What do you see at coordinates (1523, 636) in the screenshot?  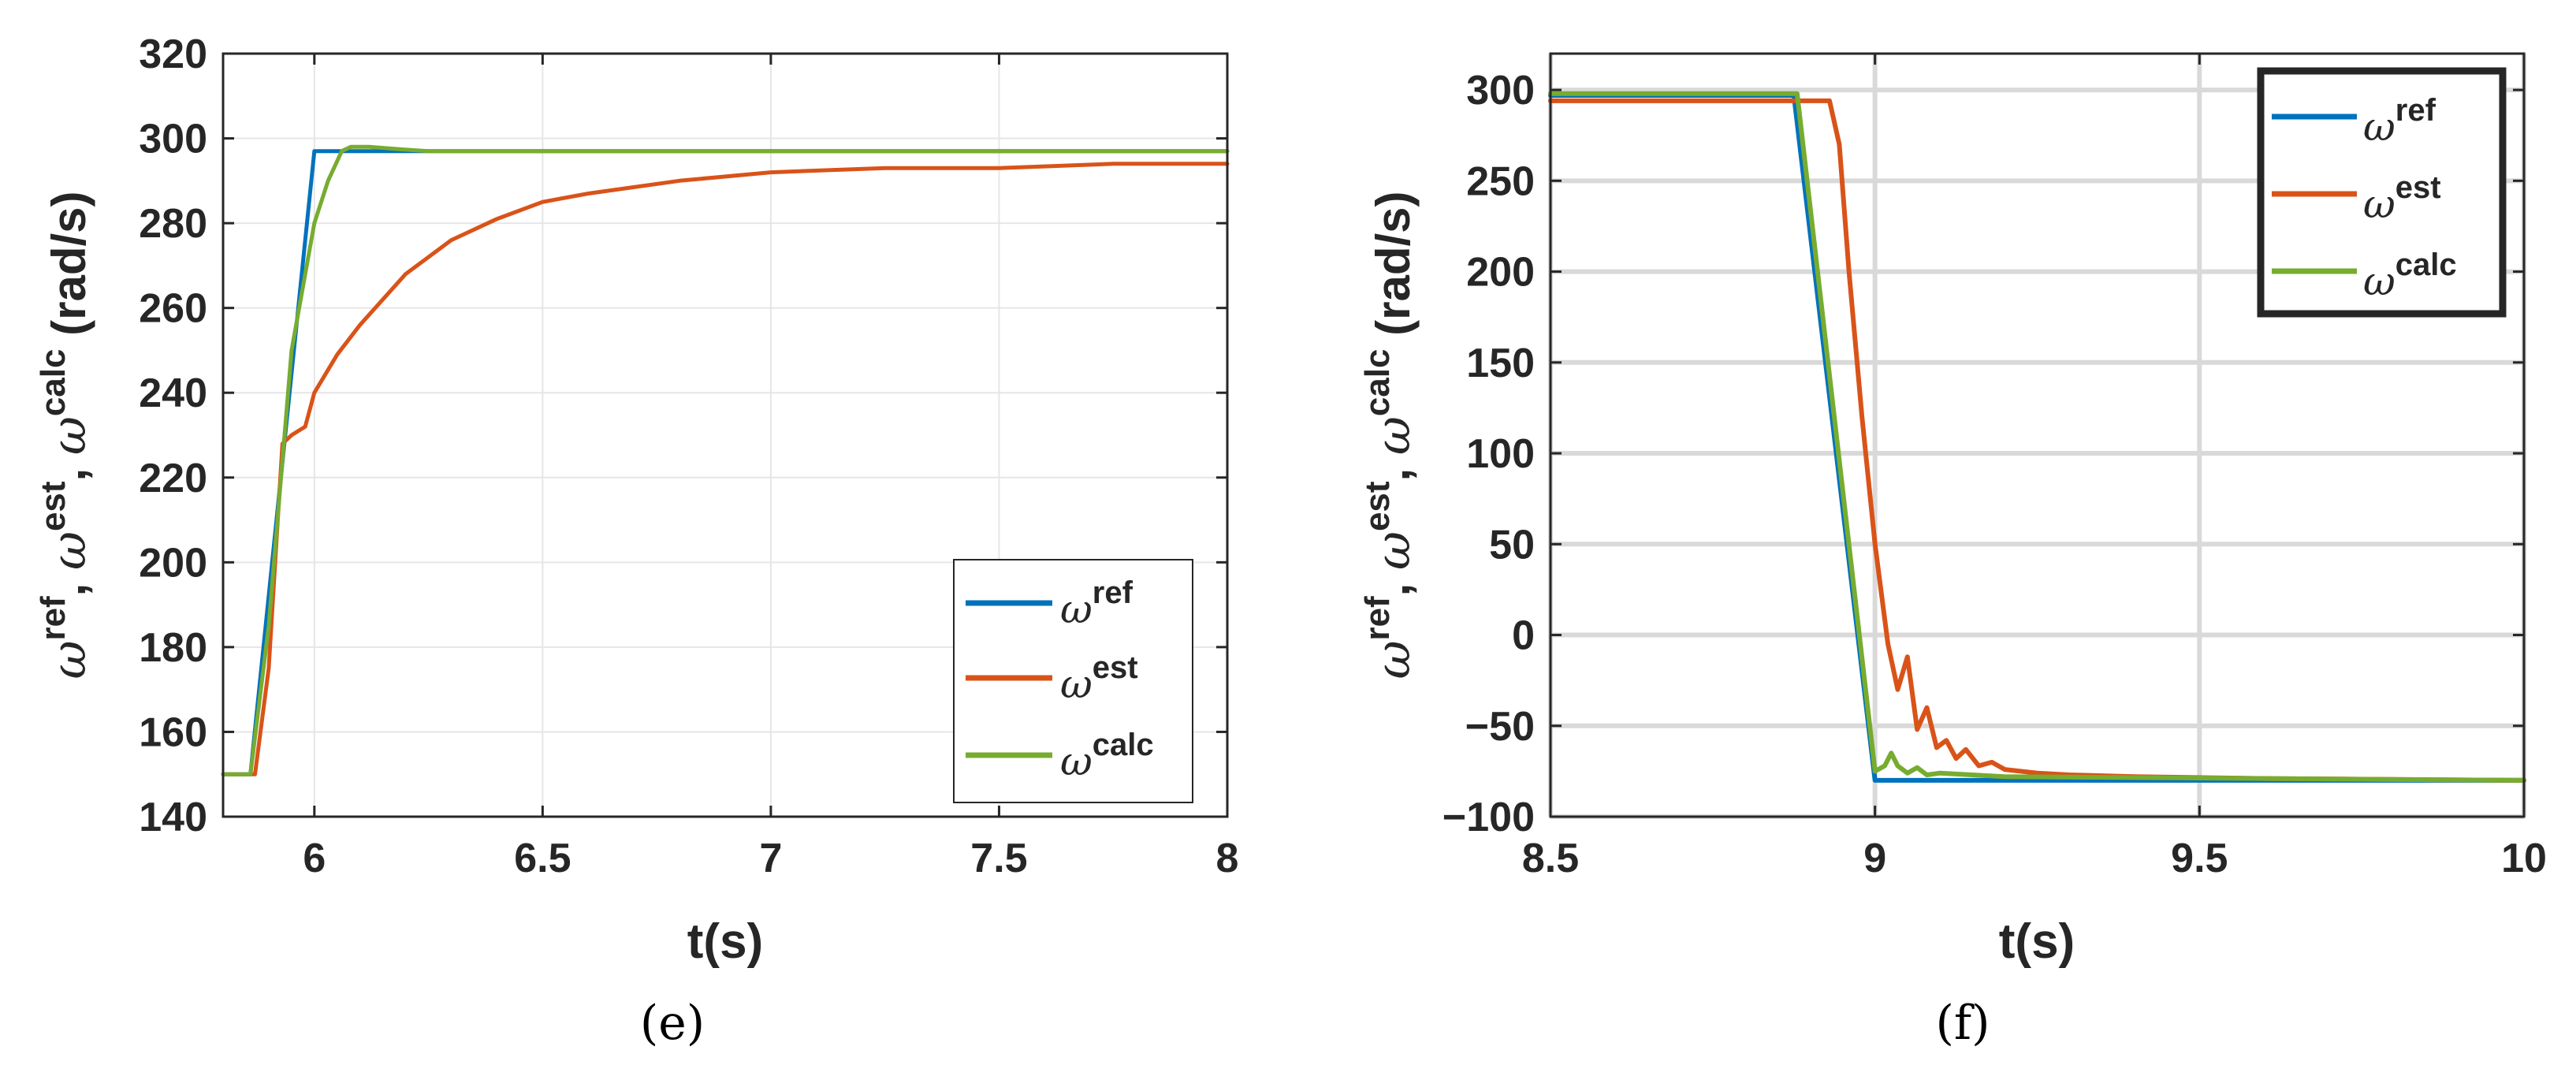 I see `y-tick-label: 0` at bounding box center [1523, 636].